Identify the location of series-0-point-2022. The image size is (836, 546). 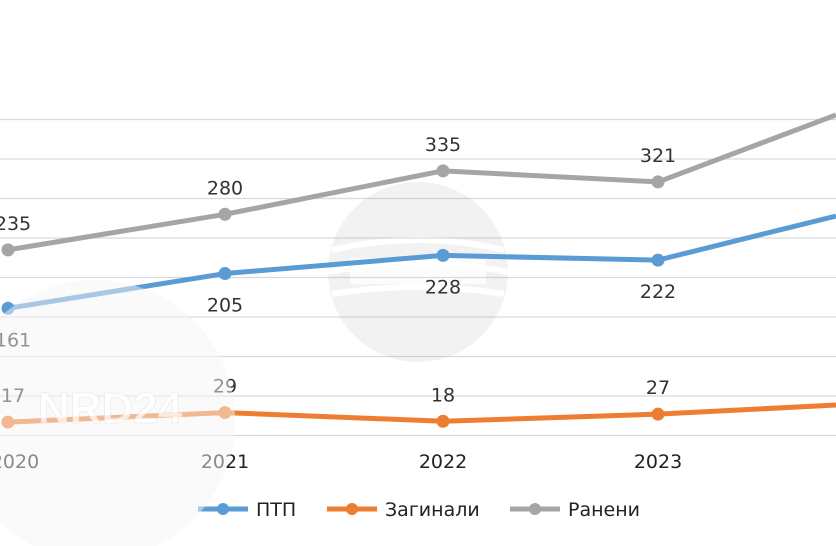
(443, 255).